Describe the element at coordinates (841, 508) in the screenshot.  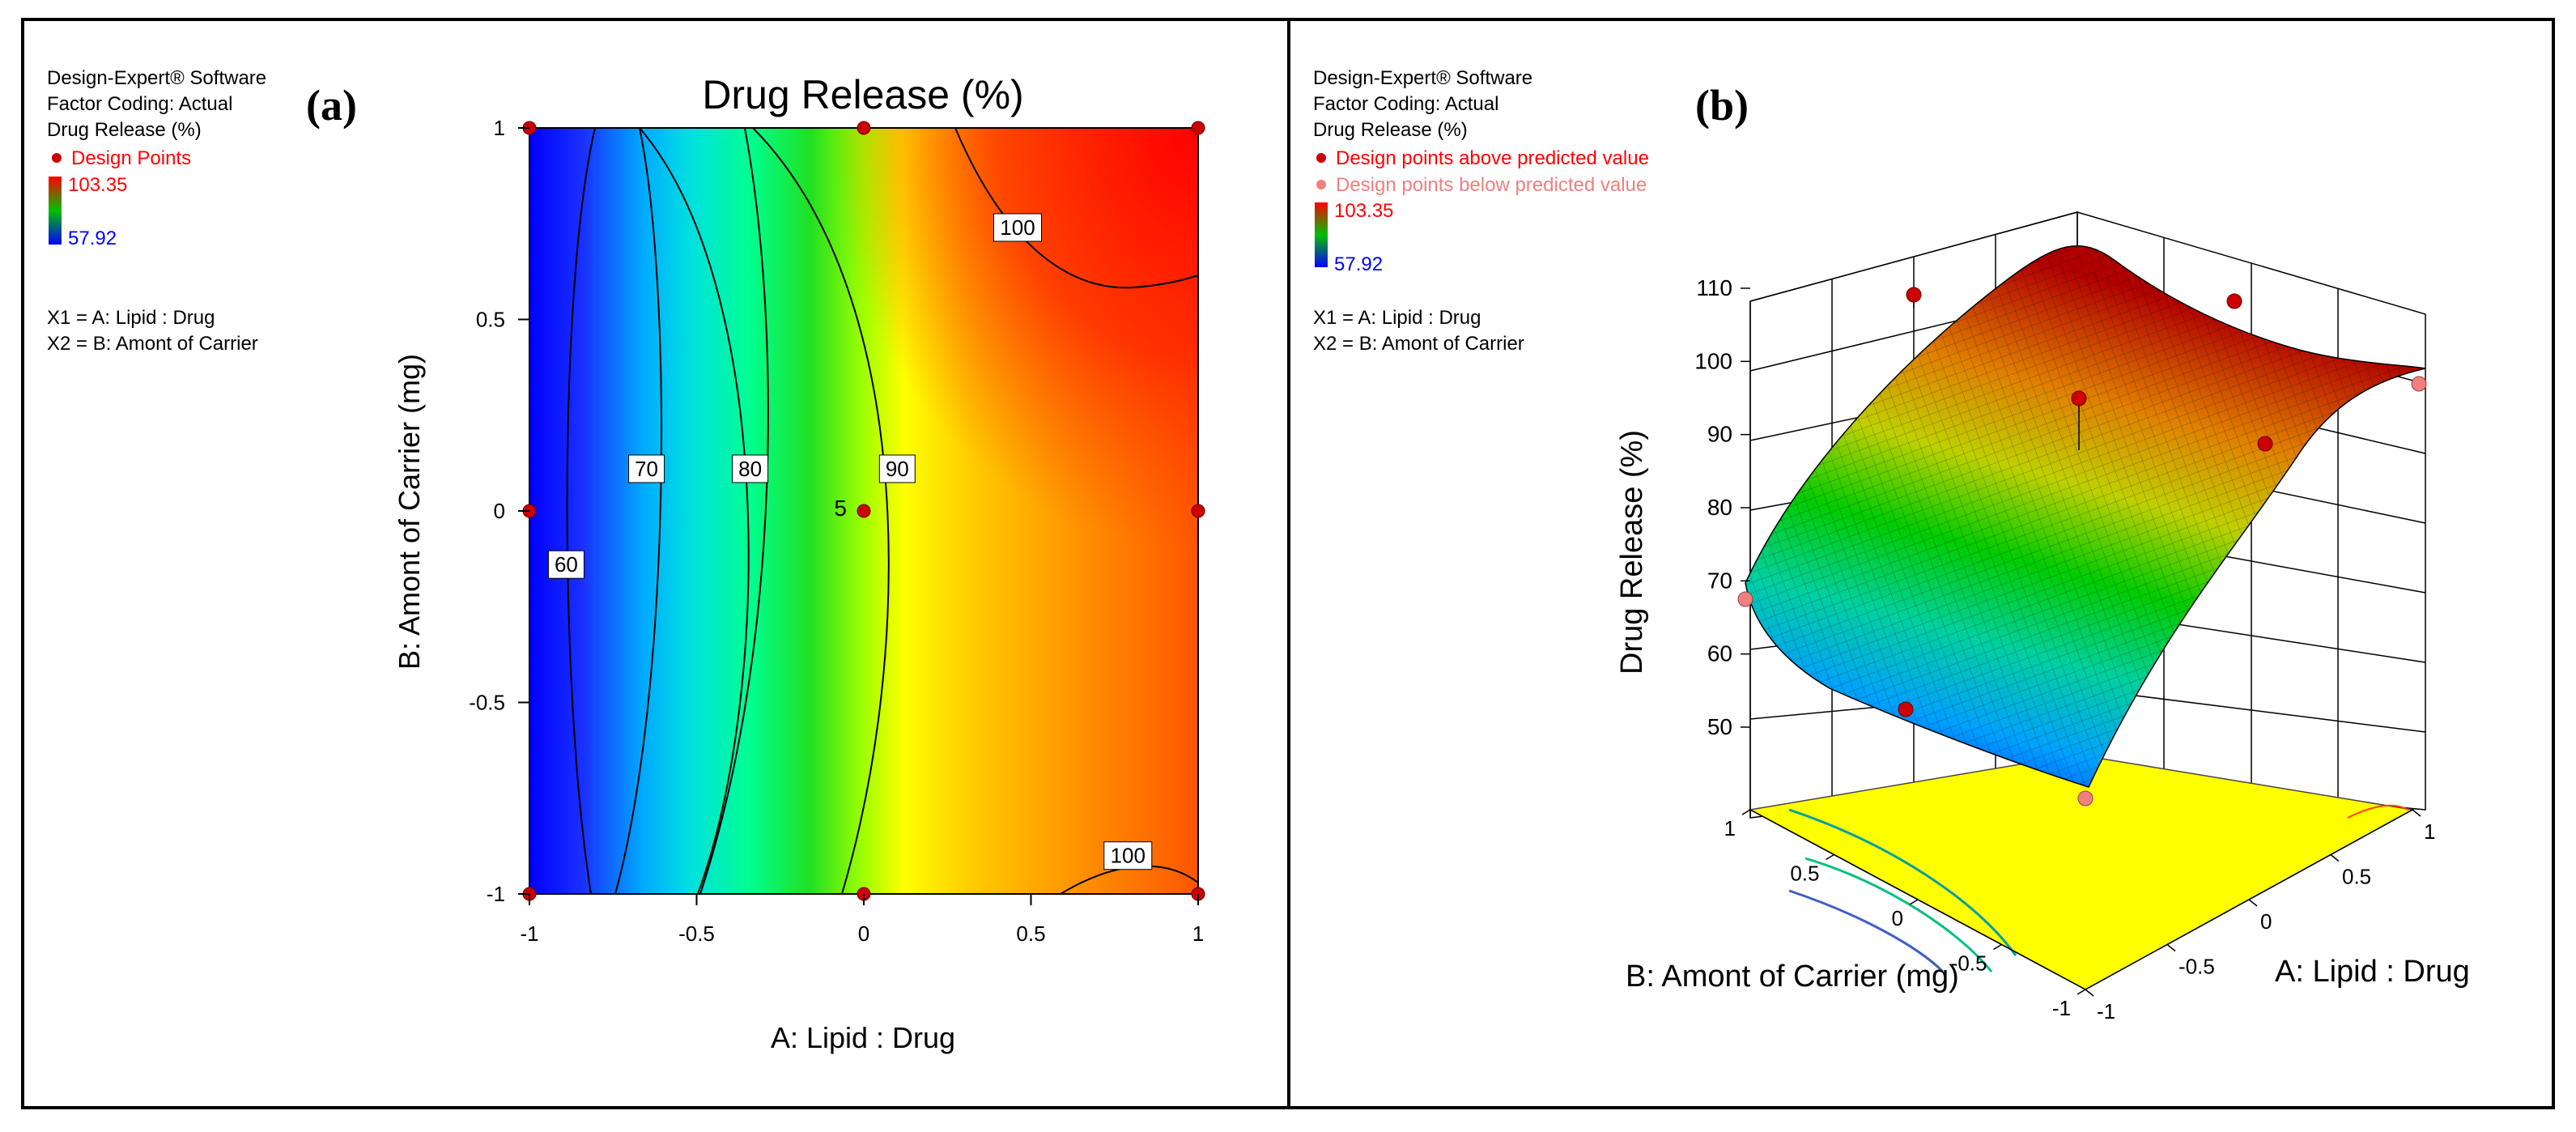
I see `center-replicate-count: 5` at that location.